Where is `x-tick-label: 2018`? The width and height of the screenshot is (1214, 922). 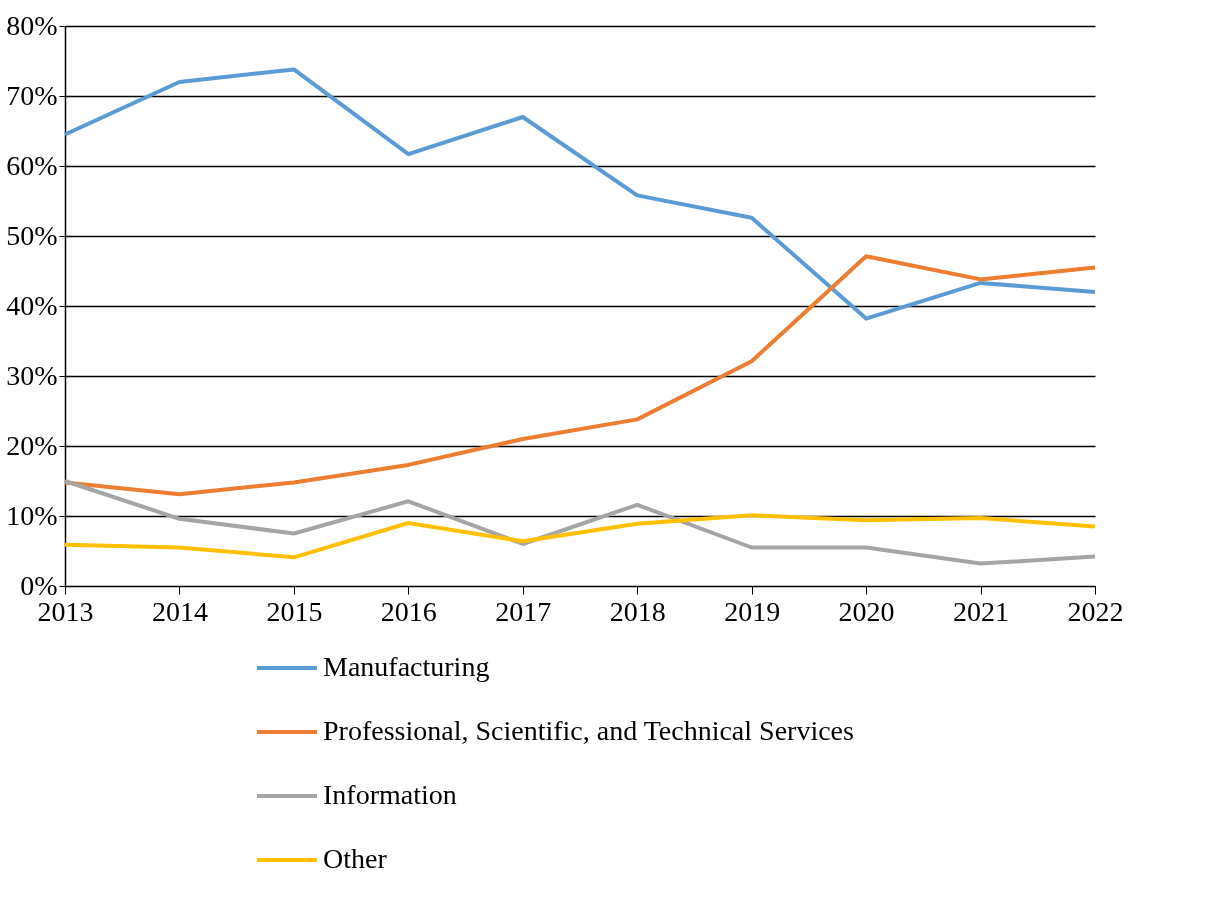 x-tick-label: 2018 is located at coordinates (637, 611).